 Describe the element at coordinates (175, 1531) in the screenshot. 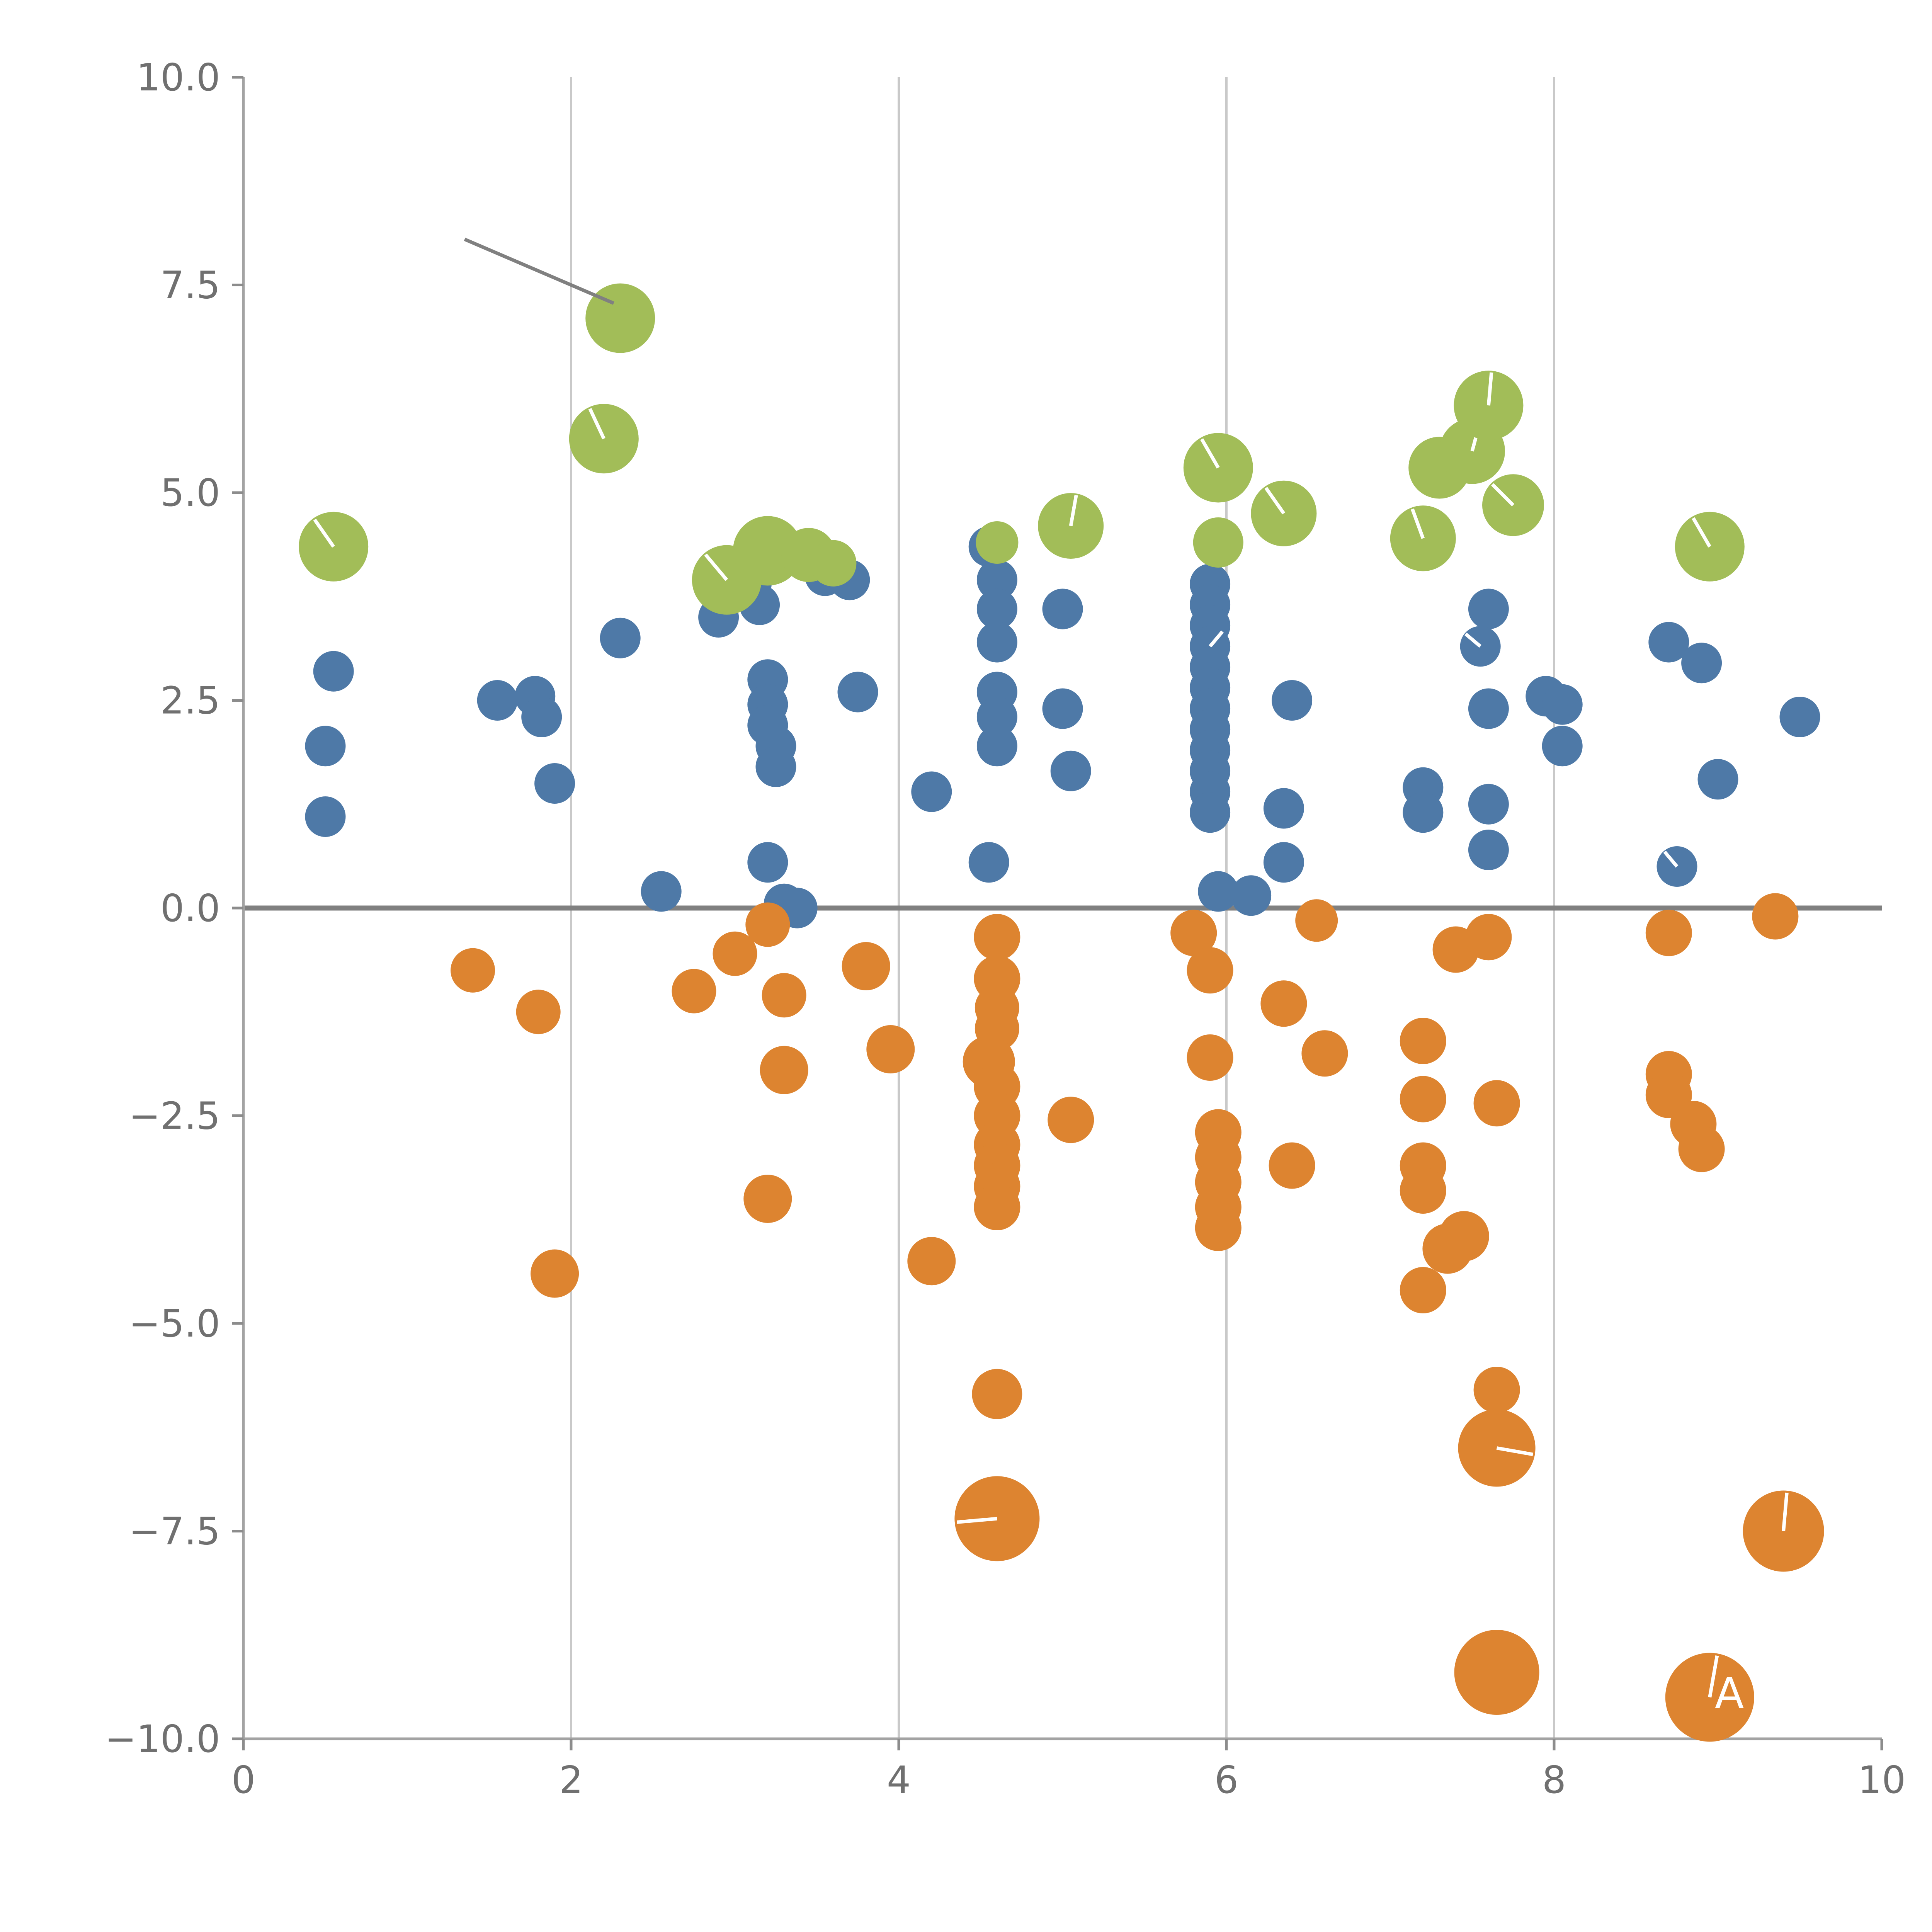

I see `y-tick-label: −7.5` at that location.